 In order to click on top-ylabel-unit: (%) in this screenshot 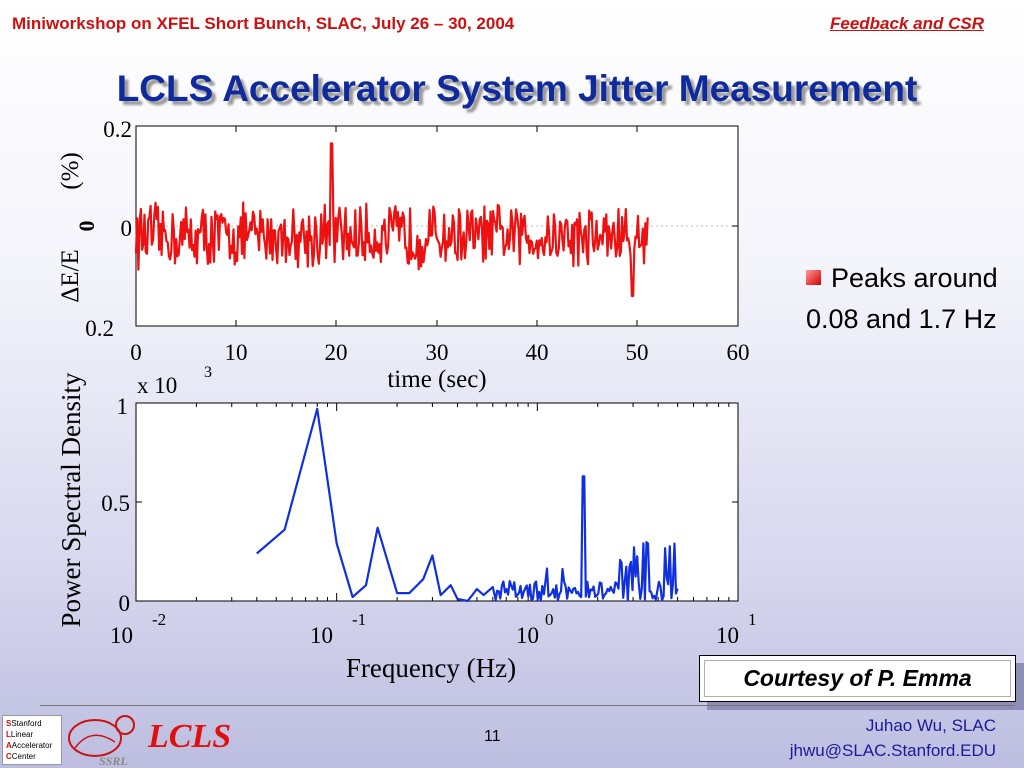, I will do `click(70, 170)`.